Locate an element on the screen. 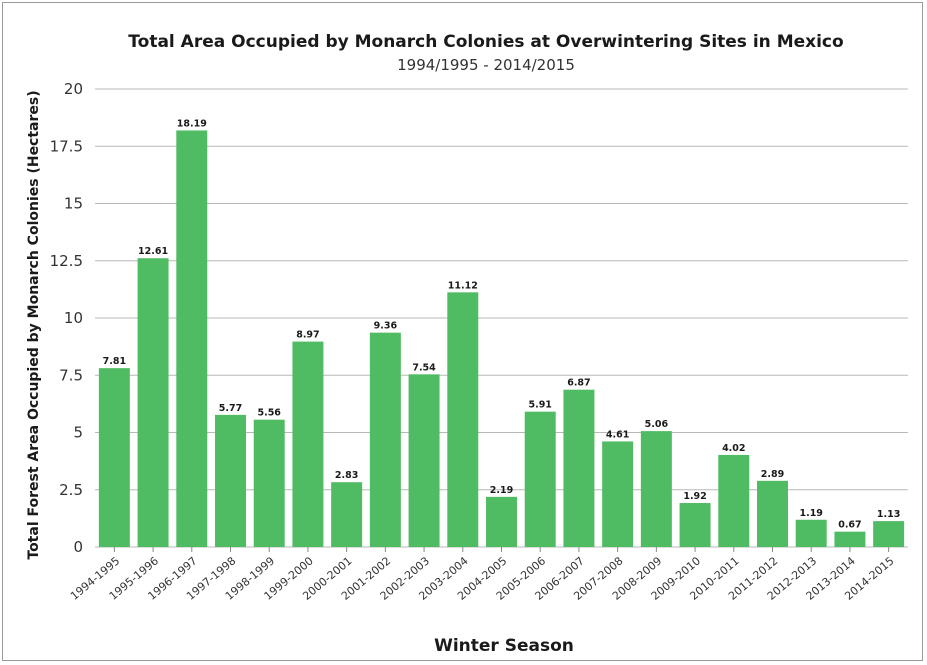 Image resolution: width=927 pixels, height=665 pixels. data-label: 7.54 is located at coordinates (424, 367).